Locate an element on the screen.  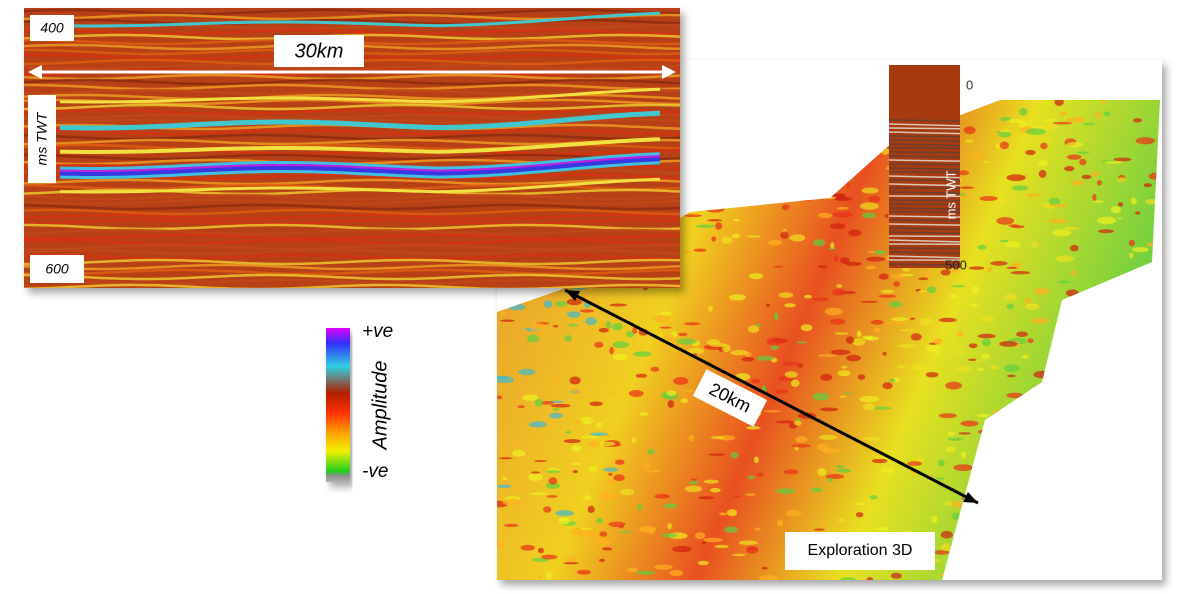
reflector-band is located at coordinates (360, 19).